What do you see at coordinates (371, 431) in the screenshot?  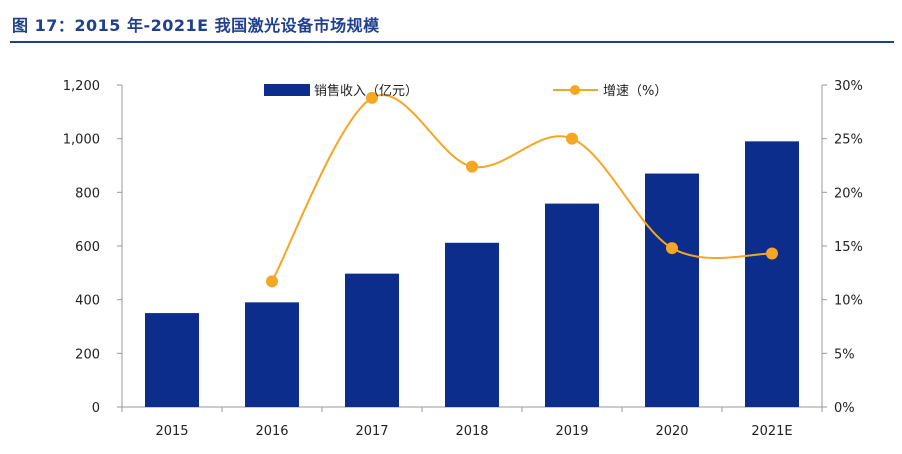 I see `x-tick-label: 2017` at bounding box center [371, 431].